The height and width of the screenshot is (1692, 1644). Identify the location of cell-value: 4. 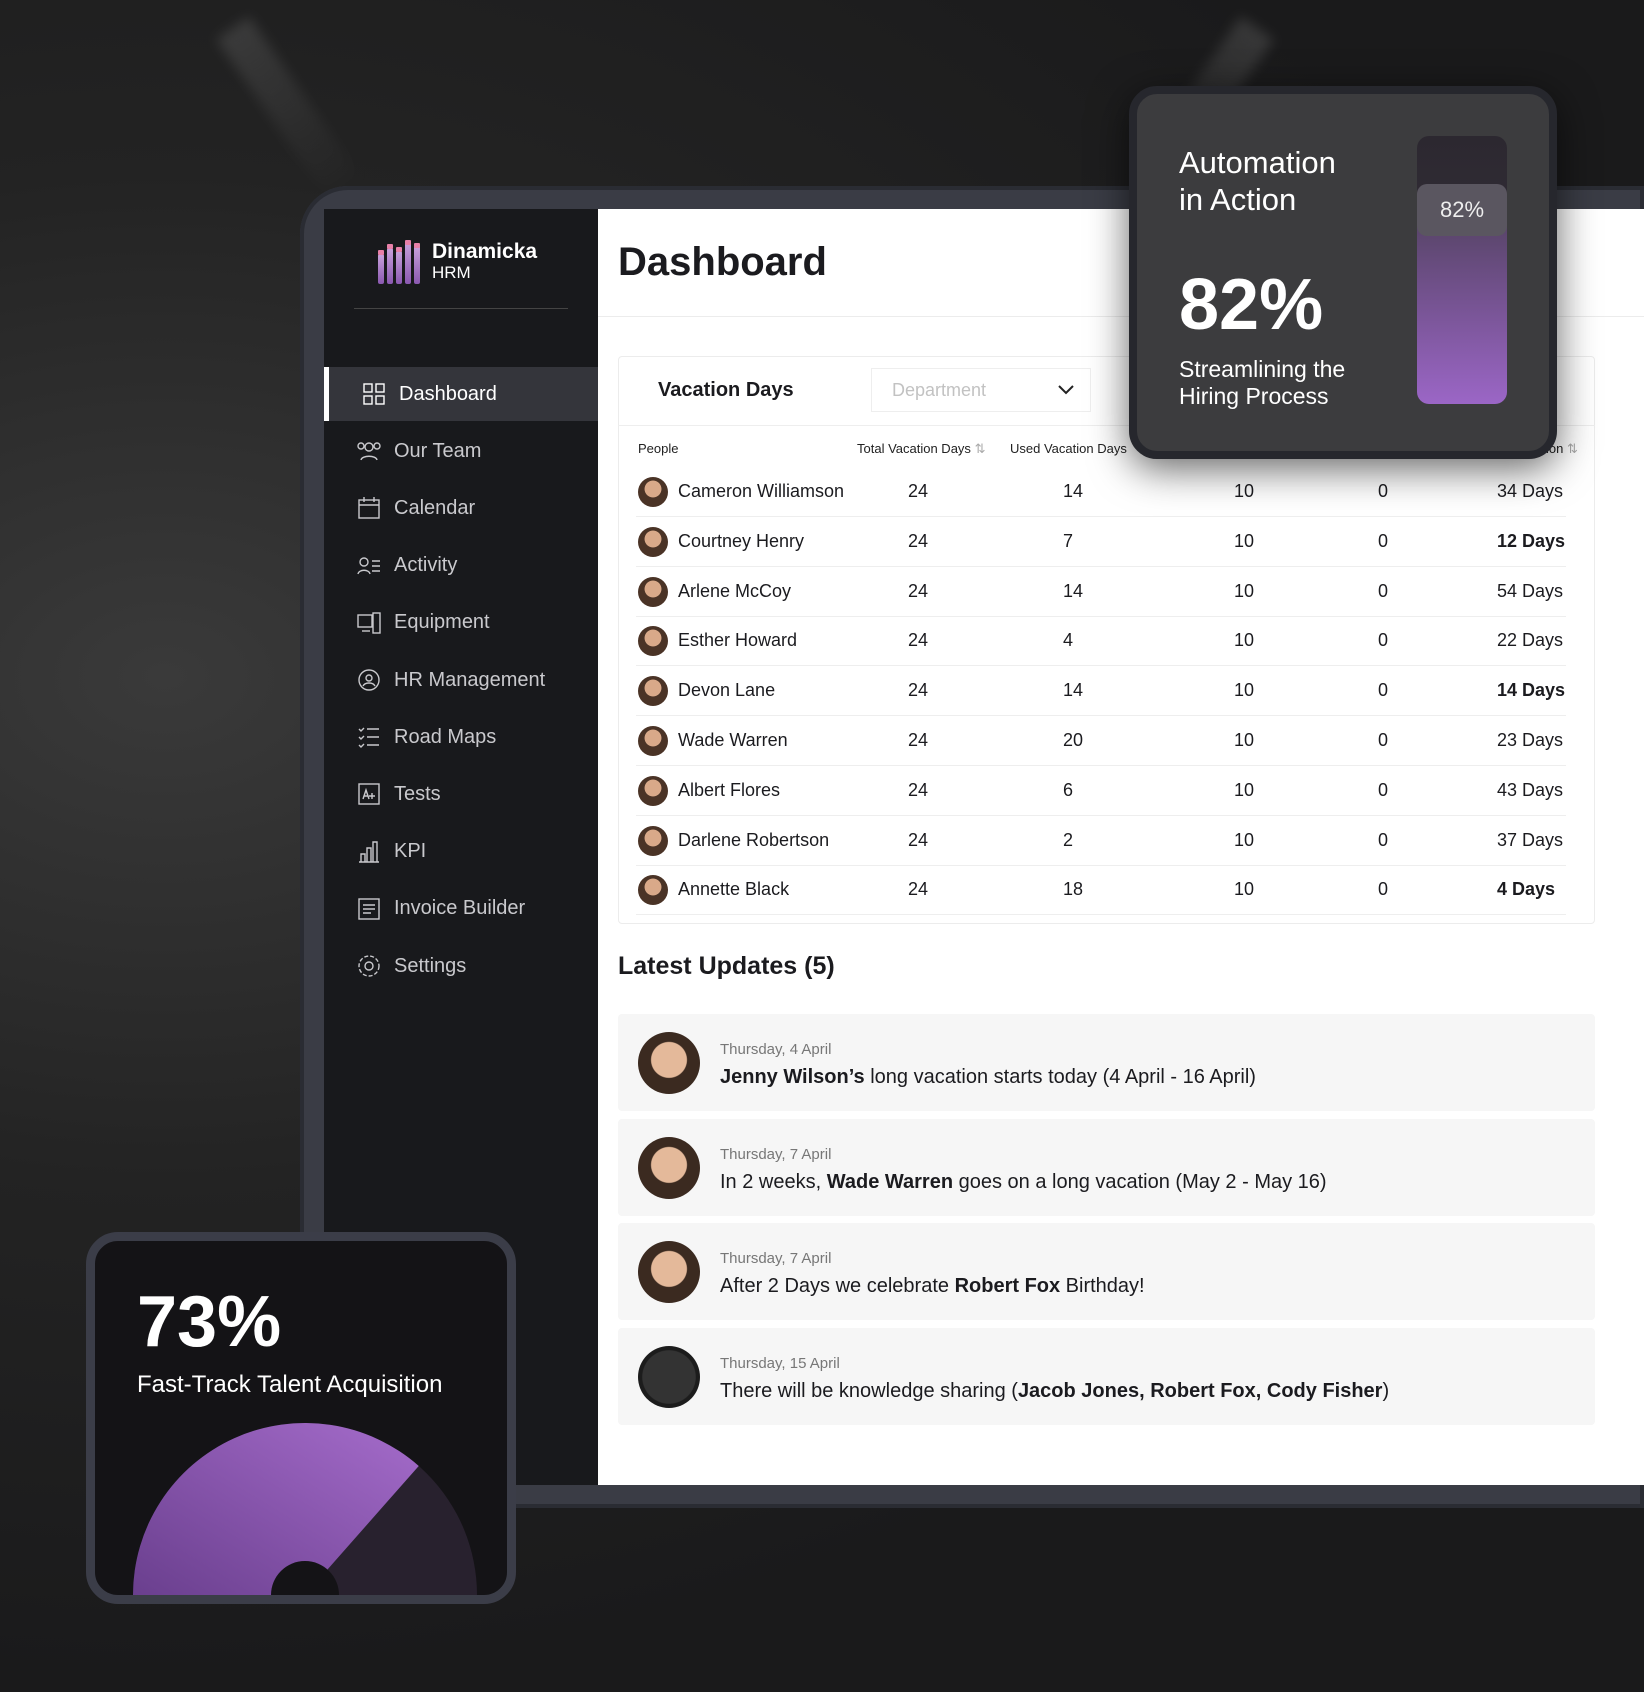
(1068, 640).